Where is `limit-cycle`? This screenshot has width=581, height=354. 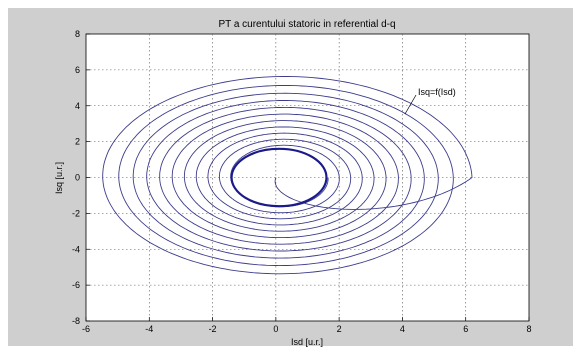
limit-cycle is located at coordinates (279, 177).